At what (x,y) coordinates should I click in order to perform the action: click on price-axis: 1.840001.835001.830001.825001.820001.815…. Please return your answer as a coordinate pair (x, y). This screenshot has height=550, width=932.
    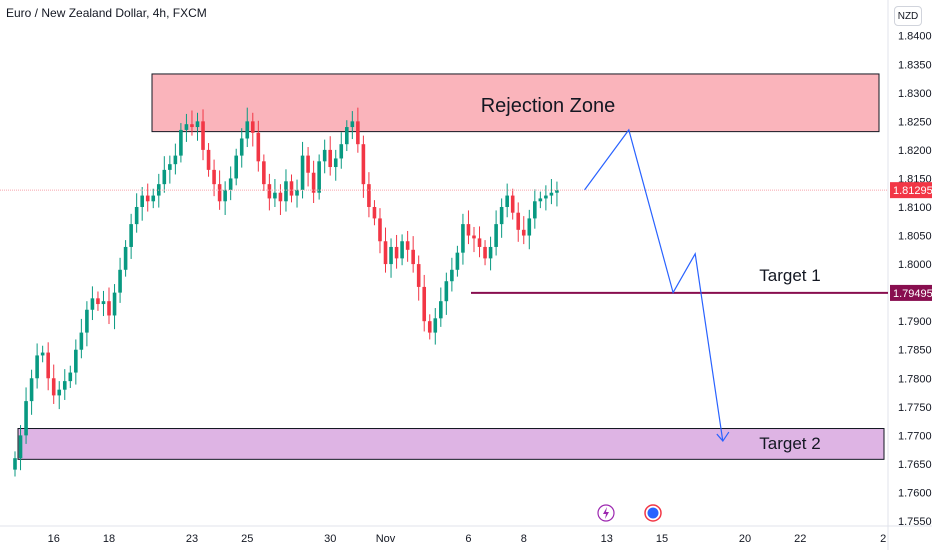
    Looking at the image, I should click on (911, 279).